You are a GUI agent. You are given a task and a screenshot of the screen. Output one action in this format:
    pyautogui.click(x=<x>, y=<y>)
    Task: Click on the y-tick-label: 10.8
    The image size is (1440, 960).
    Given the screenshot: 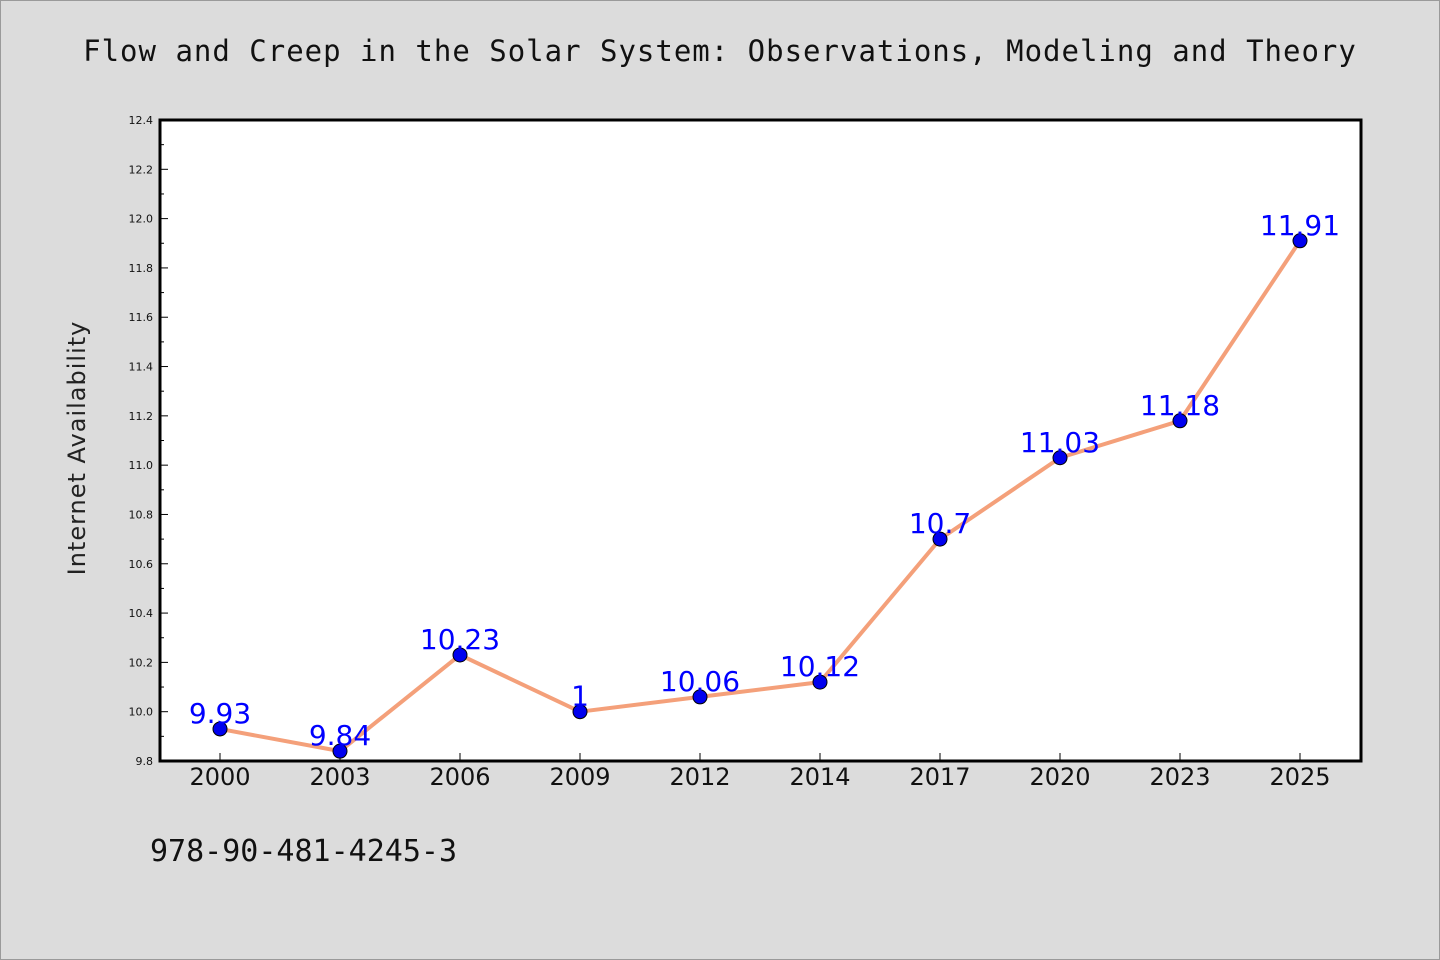 What is the action you would take?
    pyautogui.click(x=141, y=514)
    